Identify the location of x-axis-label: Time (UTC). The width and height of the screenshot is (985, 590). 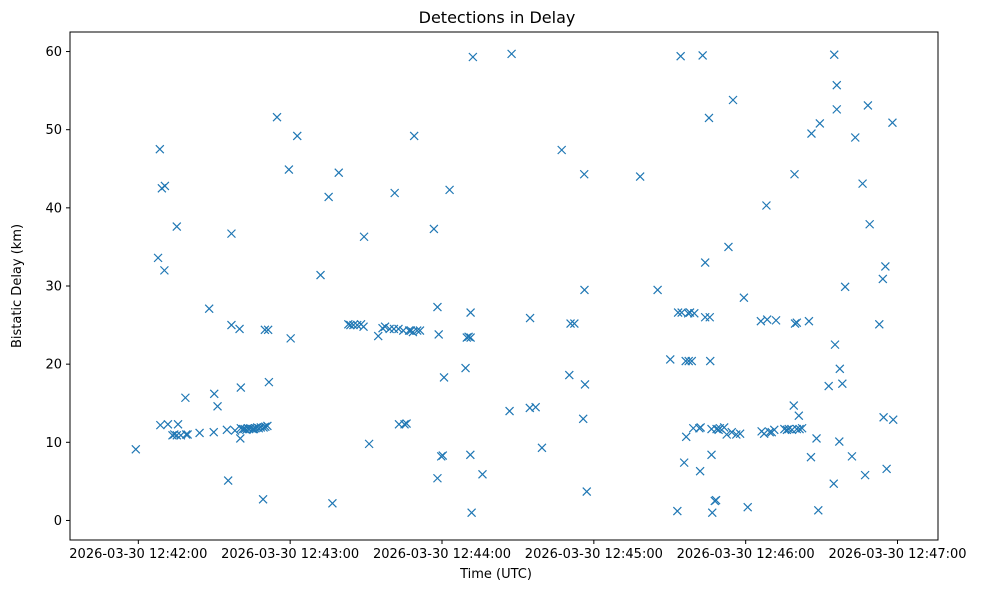
(495, 574).